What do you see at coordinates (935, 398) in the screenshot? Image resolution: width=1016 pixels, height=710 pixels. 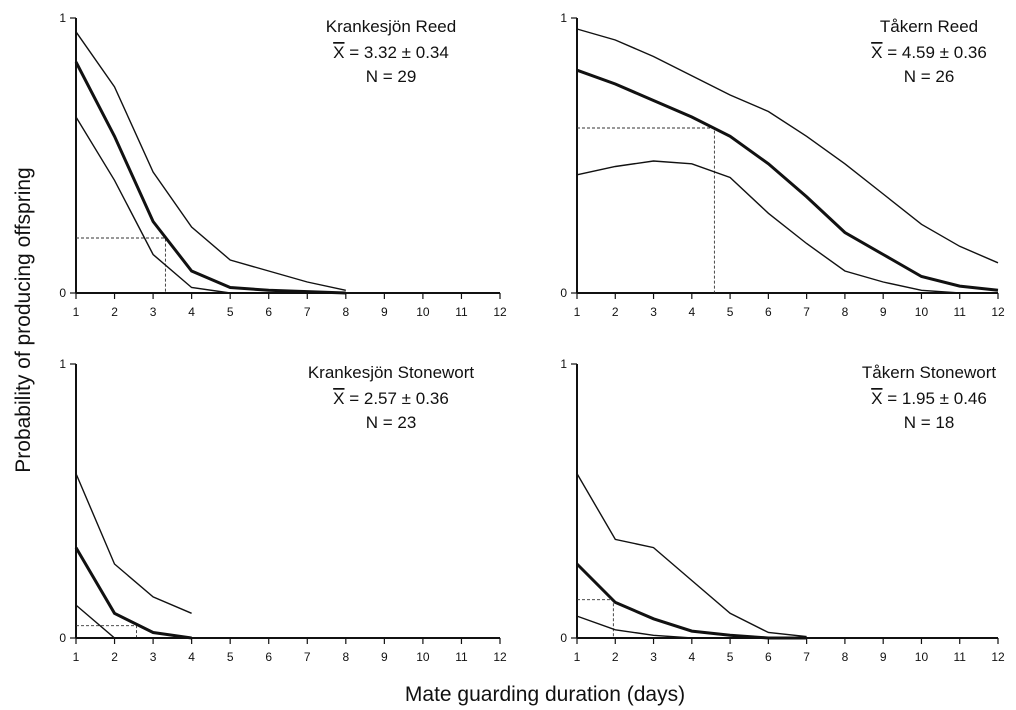 I see `mean-value: = 1.95 ± 0.46` at bounding box center [935, 398].